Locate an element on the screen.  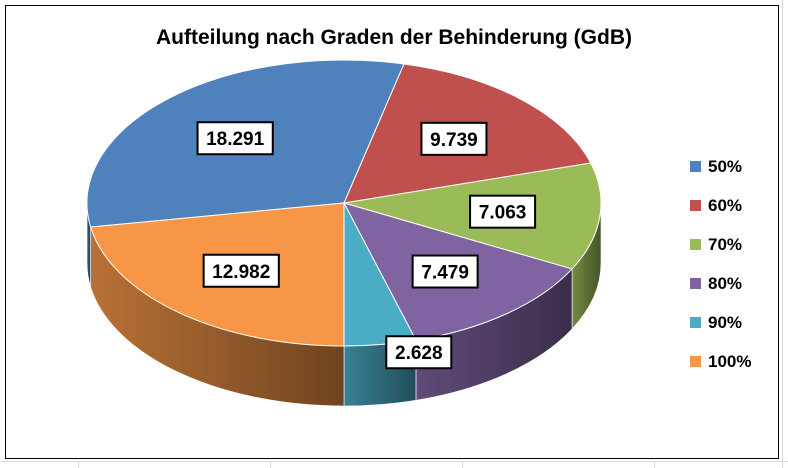
legend-item: 70% is located at coordinates (735, 244).